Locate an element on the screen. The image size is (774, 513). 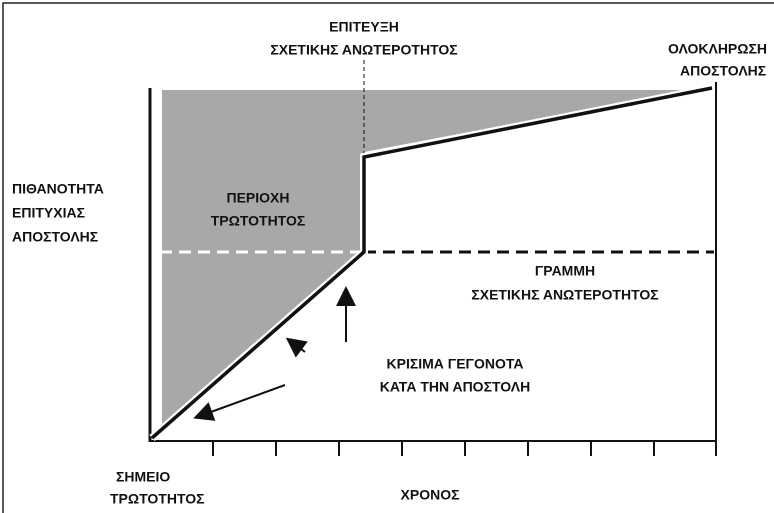
label: ΚΡΙΣΙΜΑ ΓΕΓΟΝΟΤΑ is located at coordinates (455, 364).